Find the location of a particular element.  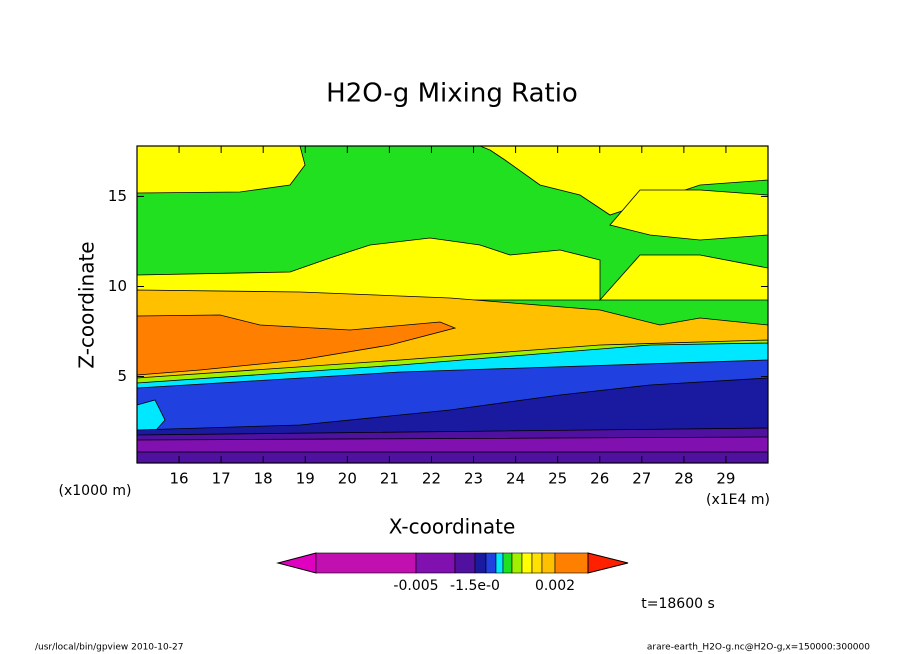

x-unit: (x1E4 m) is located at coordinates (738, 500).